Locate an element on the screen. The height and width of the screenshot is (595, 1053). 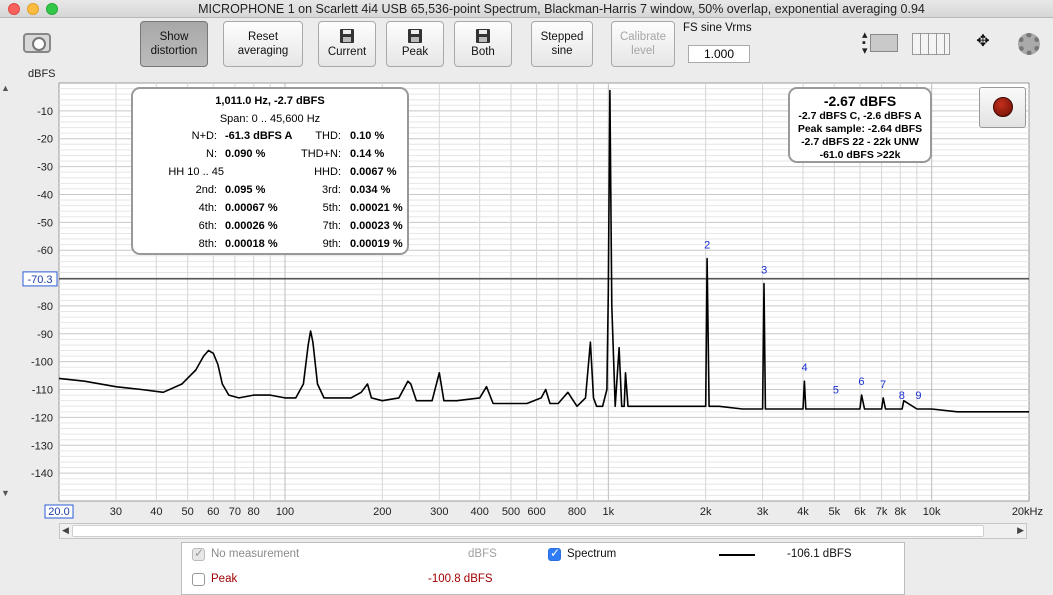
reset-averaging-label-1: Reset is located at coordinates (263, 37).